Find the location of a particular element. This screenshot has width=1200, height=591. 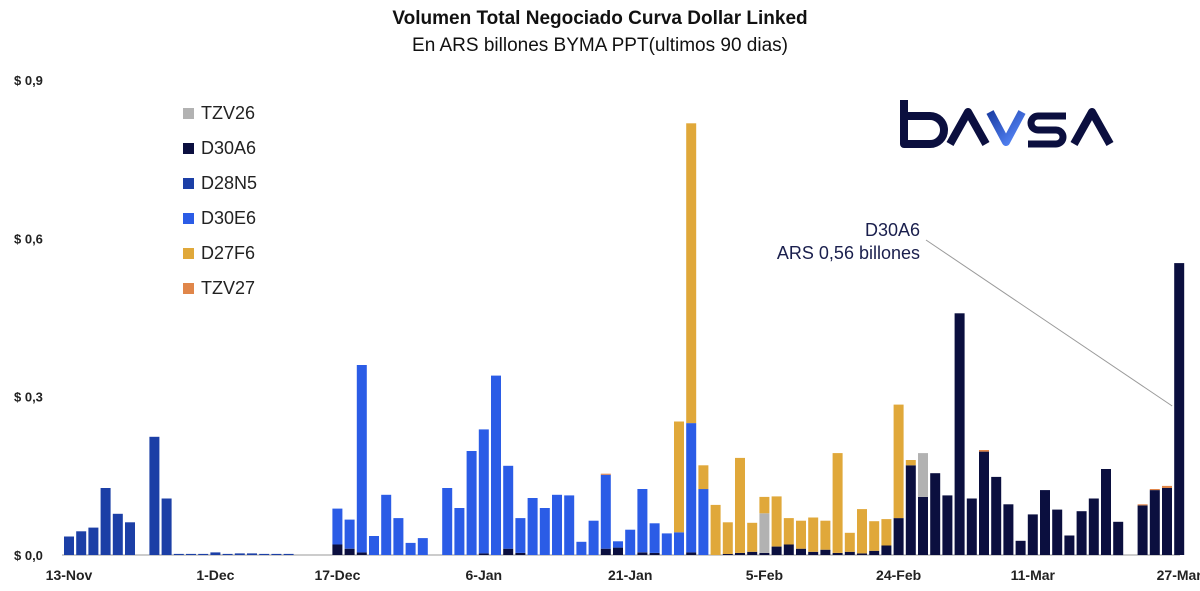

annotation-d30a6: D30A6 ARS 0,56 billones is located at coordinates (810, 242).